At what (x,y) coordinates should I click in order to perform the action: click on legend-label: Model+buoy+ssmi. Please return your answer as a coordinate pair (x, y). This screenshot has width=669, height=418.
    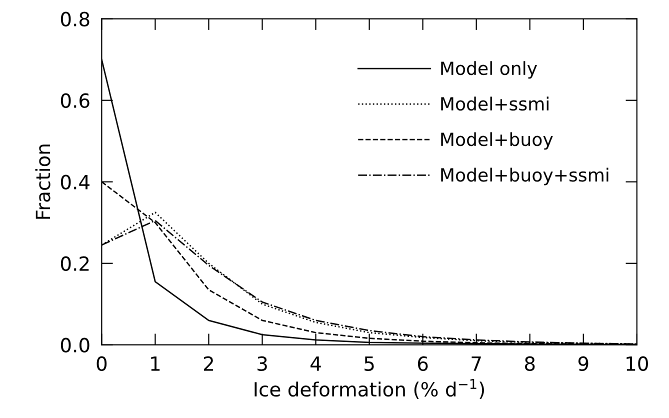
    Looking at the image, I should click on (524, 177).